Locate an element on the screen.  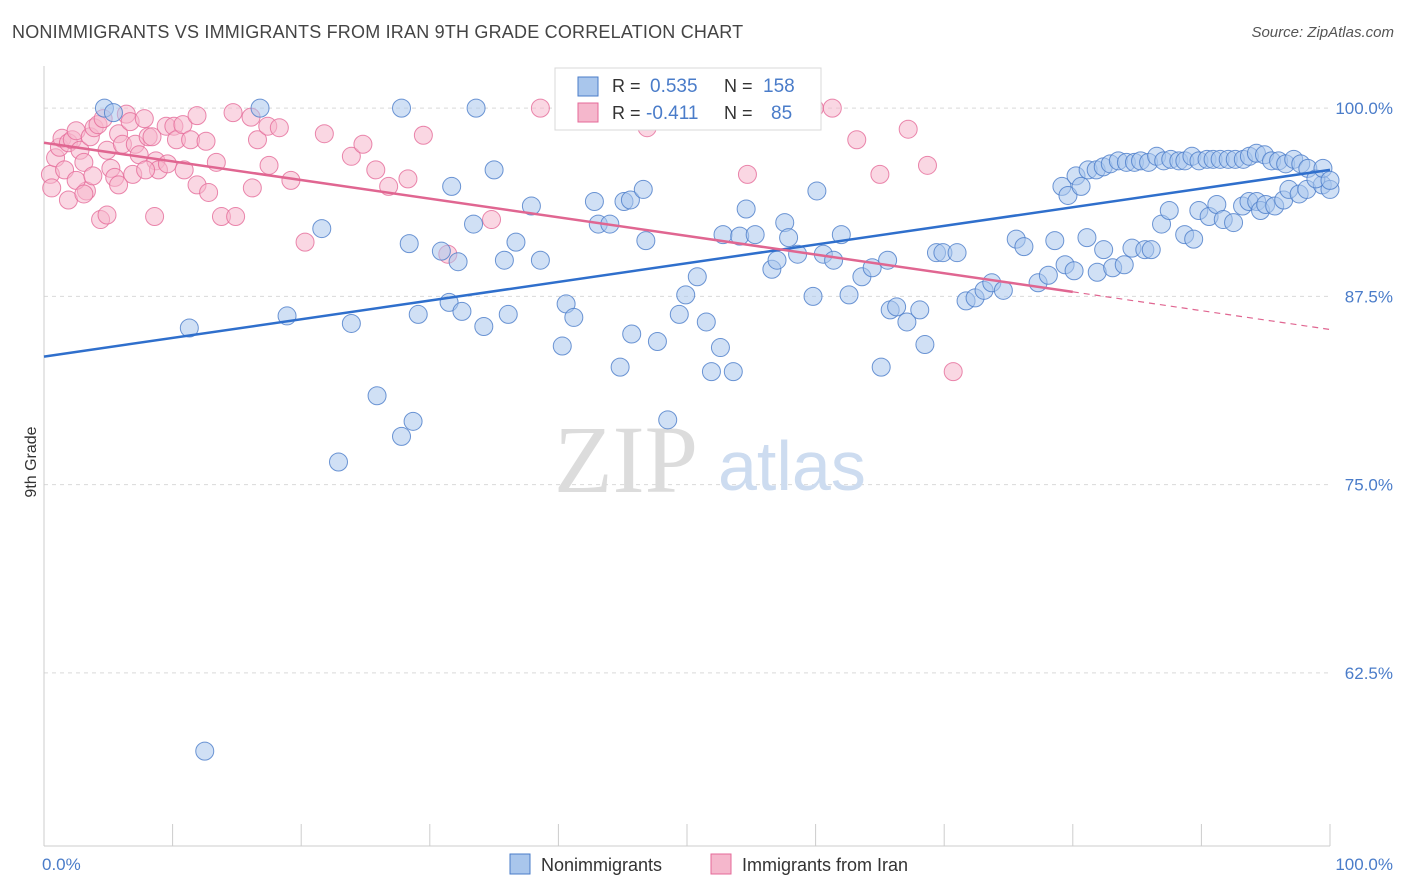
legend-iran-label: Immigrants from Iran is located at coordinates (825, 865).